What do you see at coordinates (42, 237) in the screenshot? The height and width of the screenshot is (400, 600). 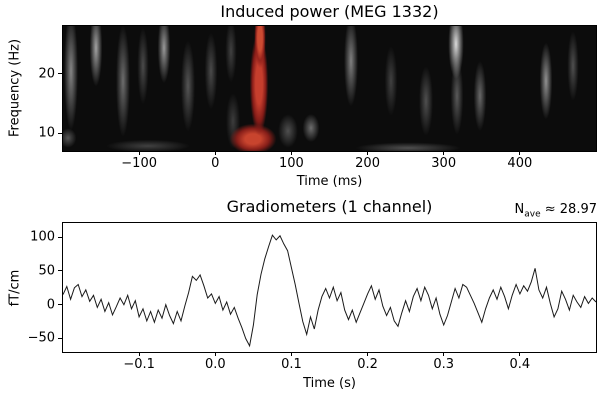 I see `y-tick-label: 100` at bounding box center [42, 237].